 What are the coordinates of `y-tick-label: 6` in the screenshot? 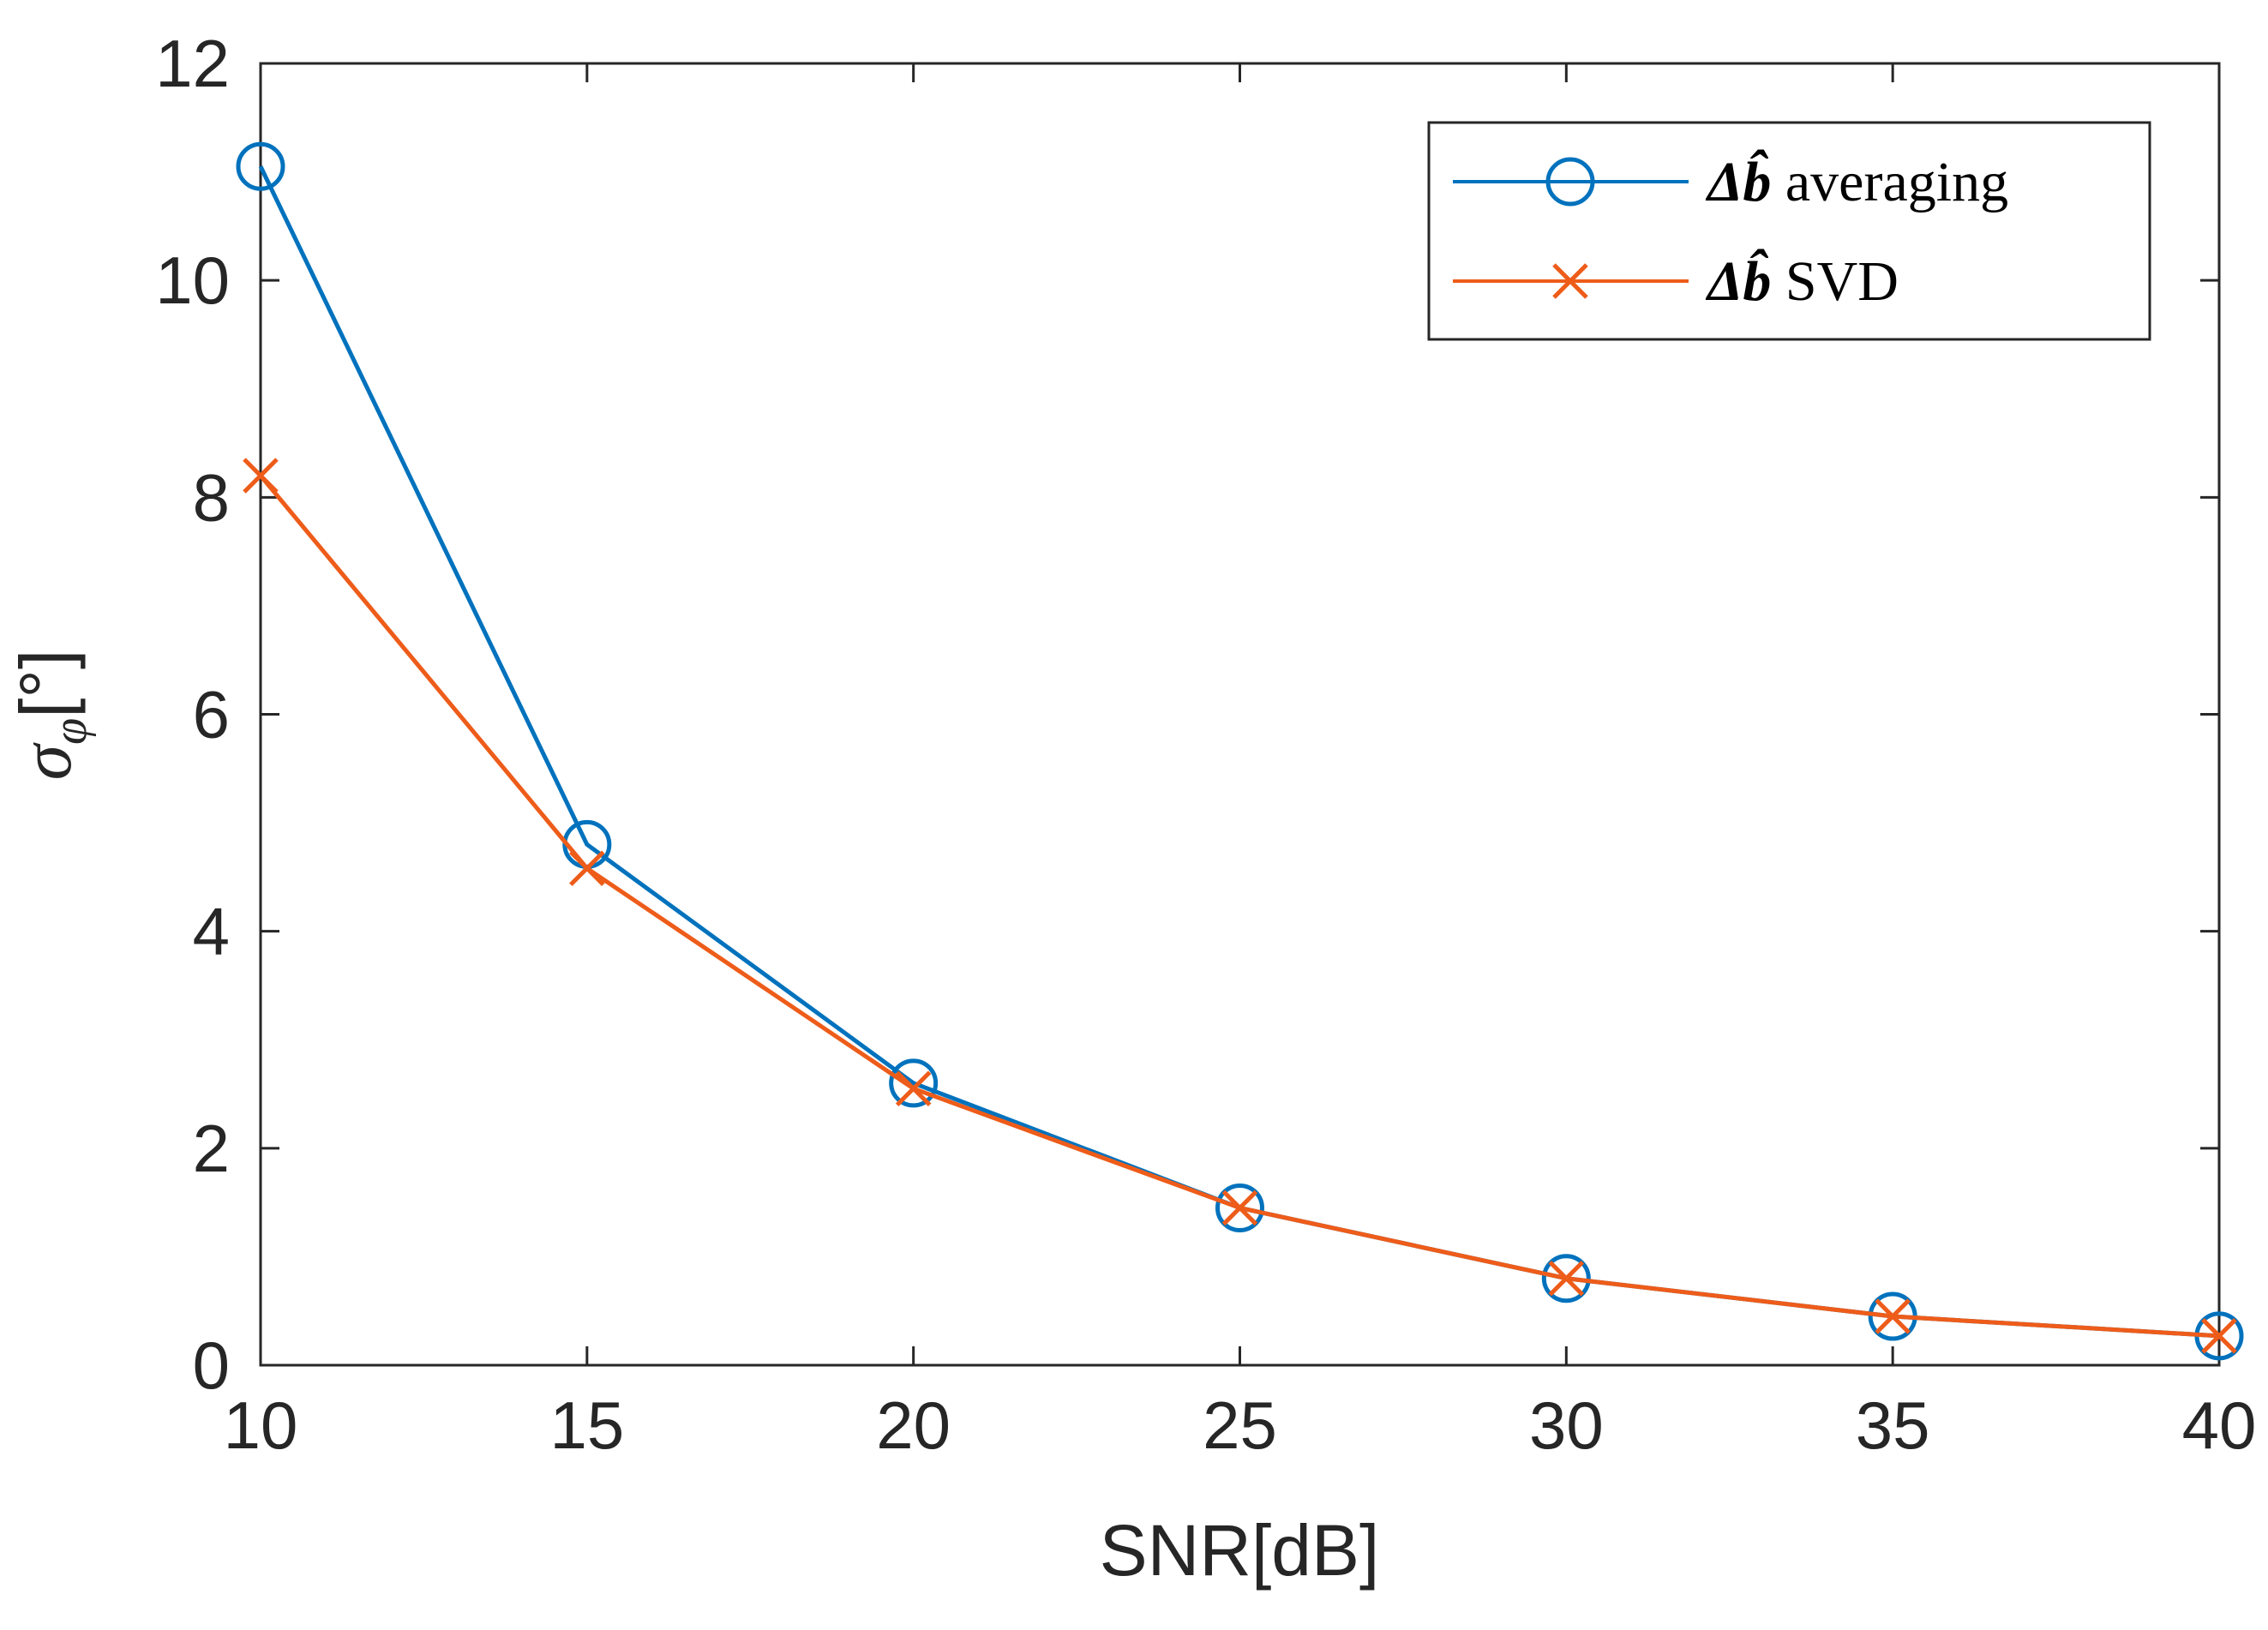 It's located at (211, 714).